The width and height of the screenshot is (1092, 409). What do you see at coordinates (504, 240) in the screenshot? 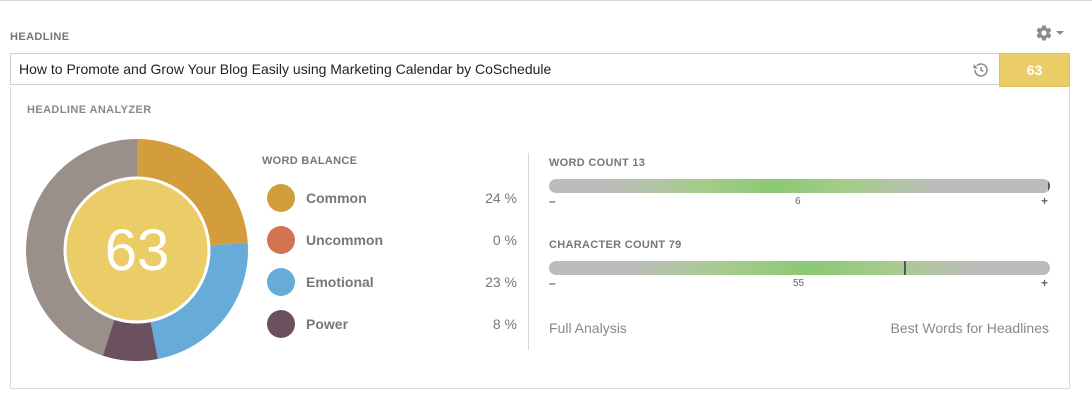
I see `uncommon-percent: 0 %` at bounding box center [504, 240].